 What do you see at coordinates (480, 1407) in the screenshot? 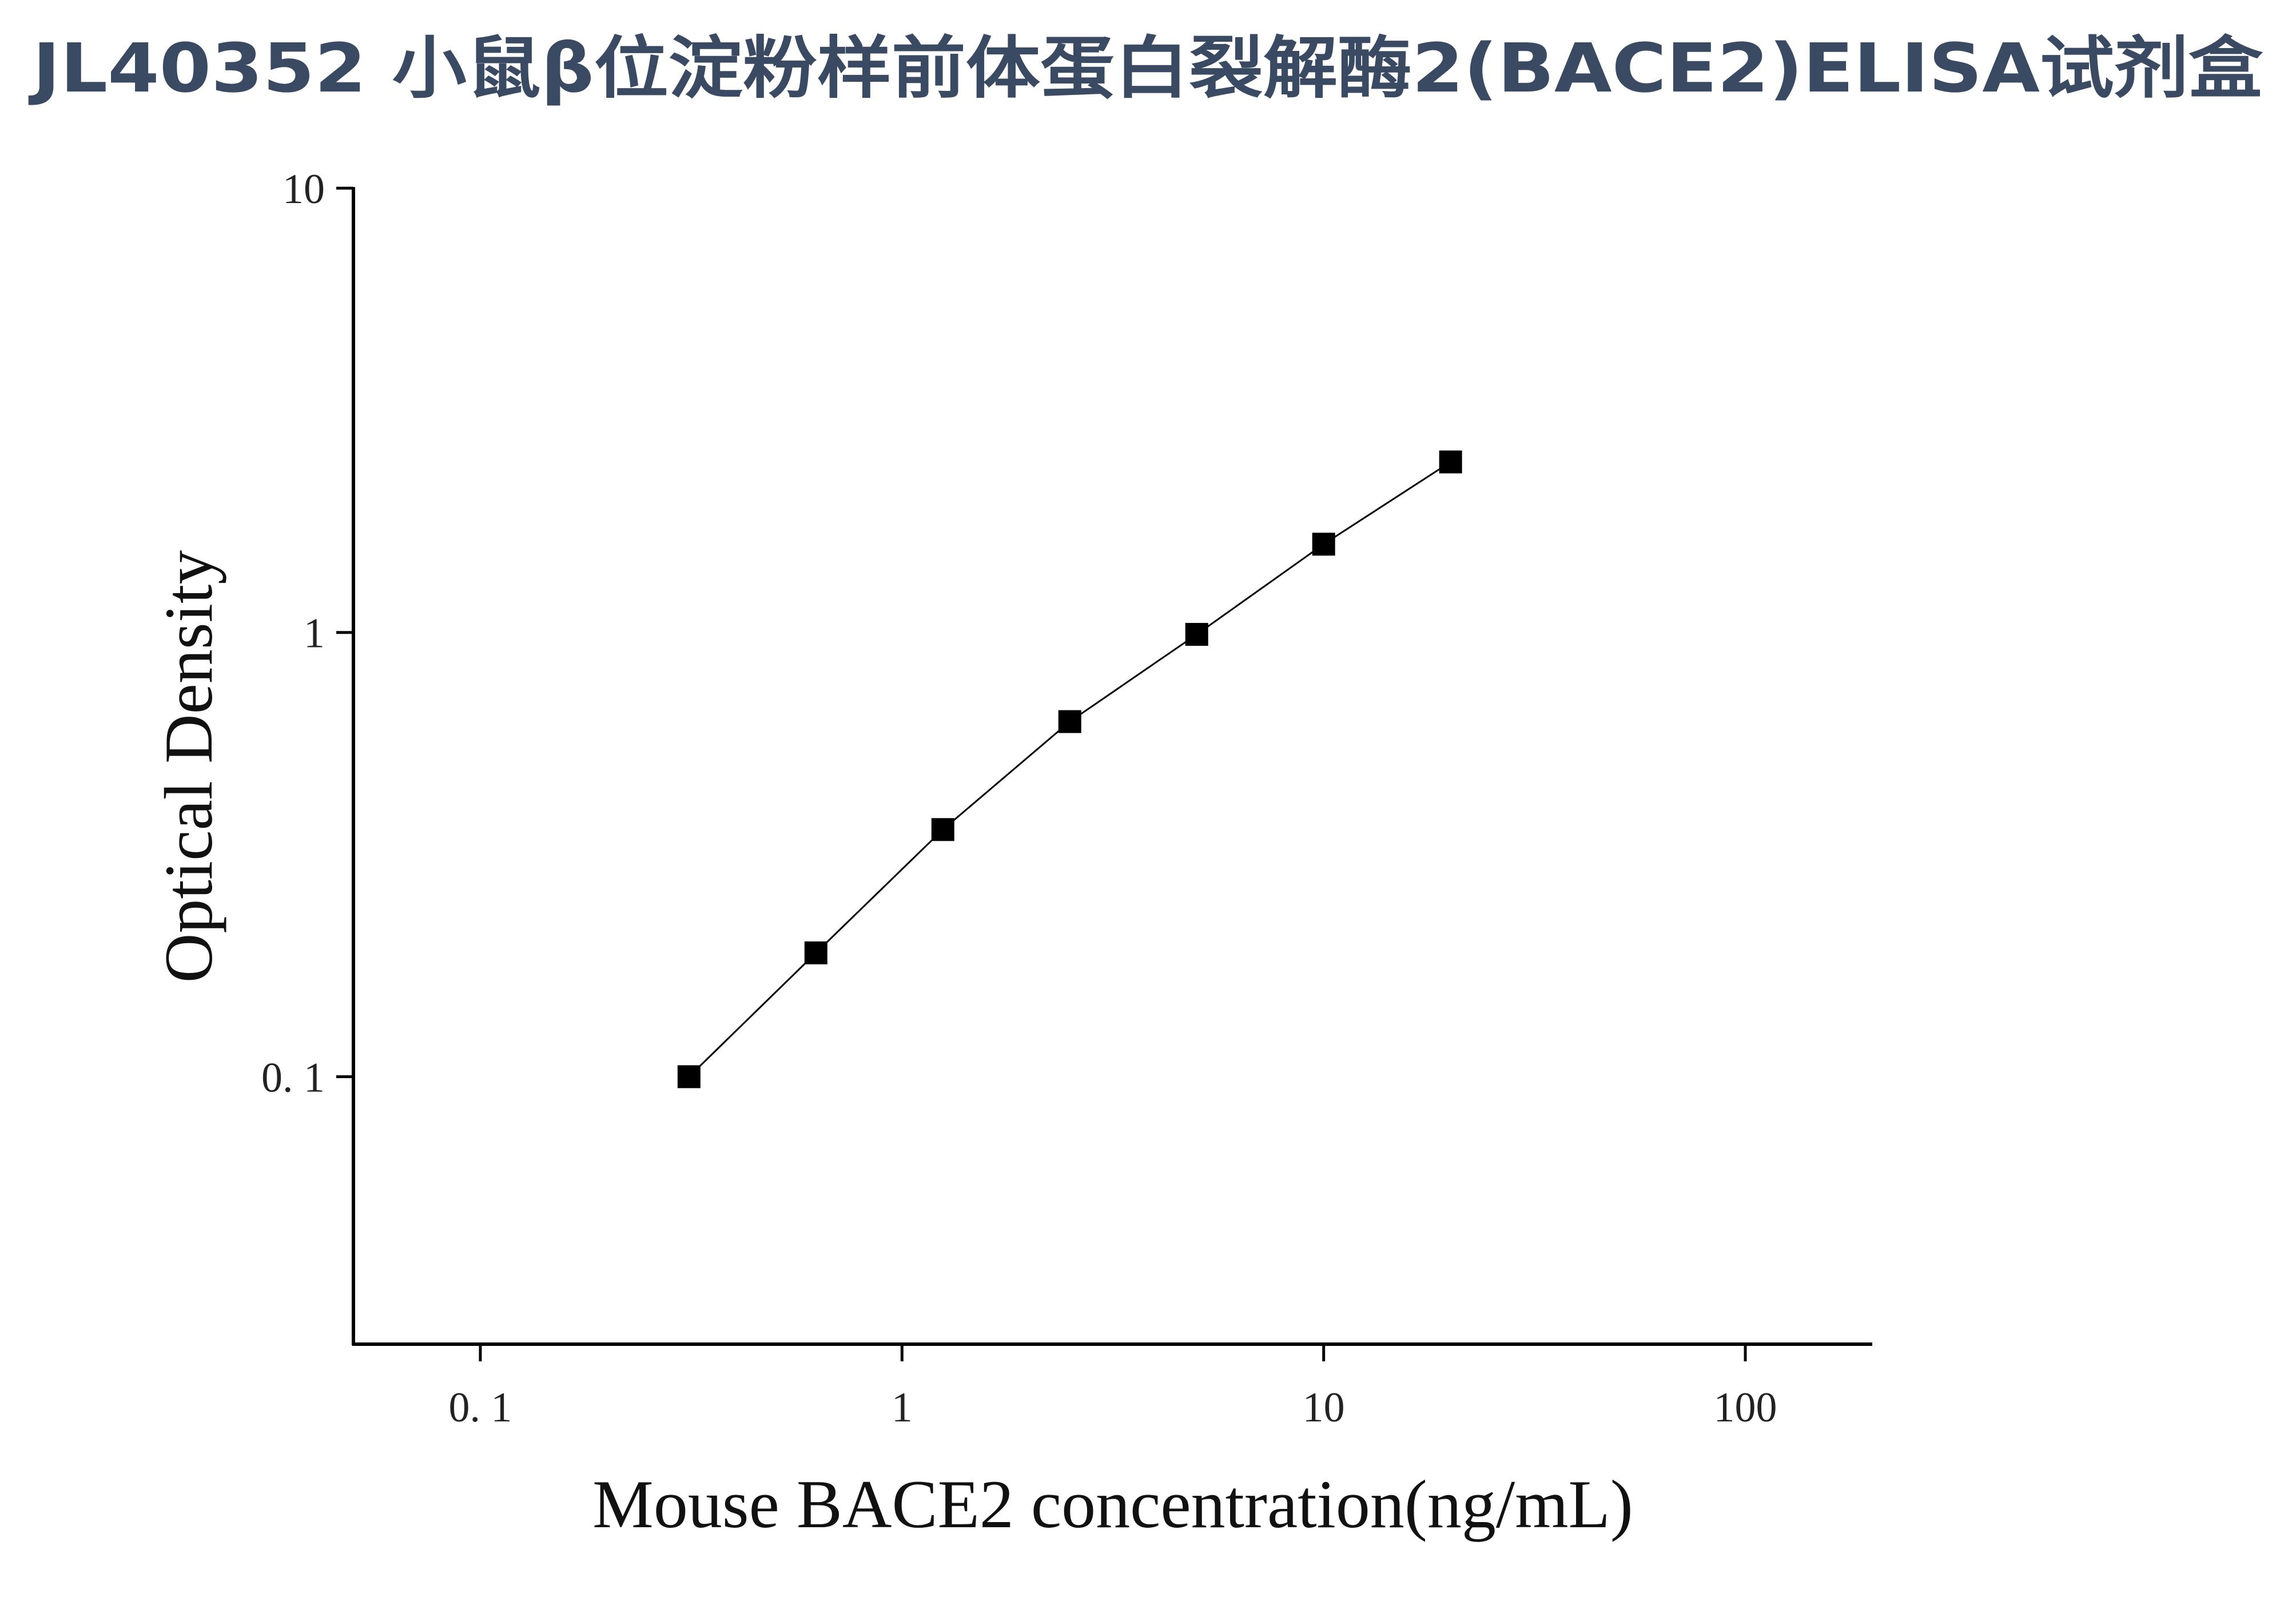
I see `x-tick-label: 0. 1` at bounding box center [480, 1407].